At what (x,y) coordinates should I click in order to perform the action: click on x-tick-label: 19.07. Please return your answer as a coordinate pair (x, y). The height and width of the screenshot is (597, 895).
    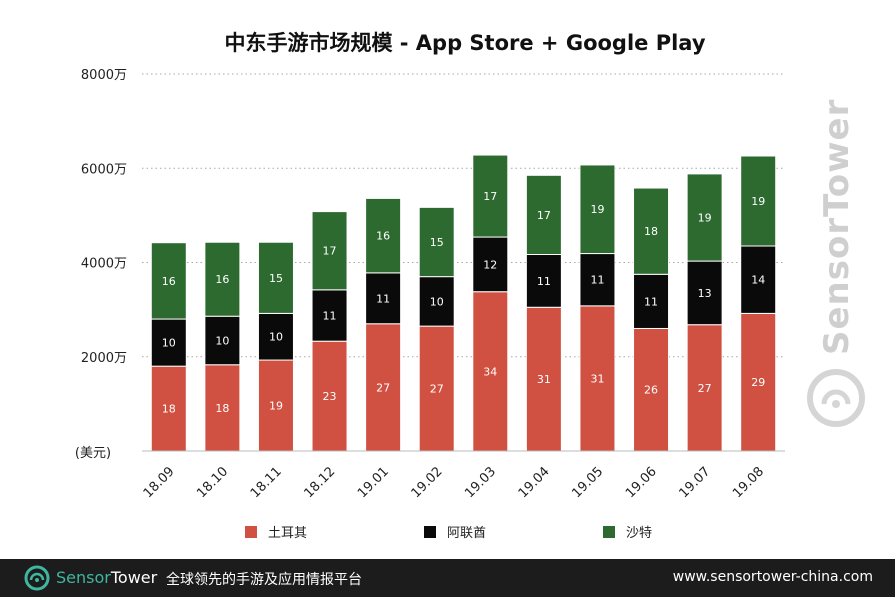
    Looking at the image, I should click on (695, 482).